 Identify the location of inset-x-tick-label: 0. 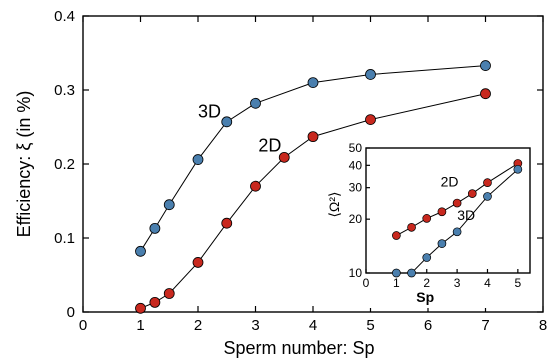
(366, 283).